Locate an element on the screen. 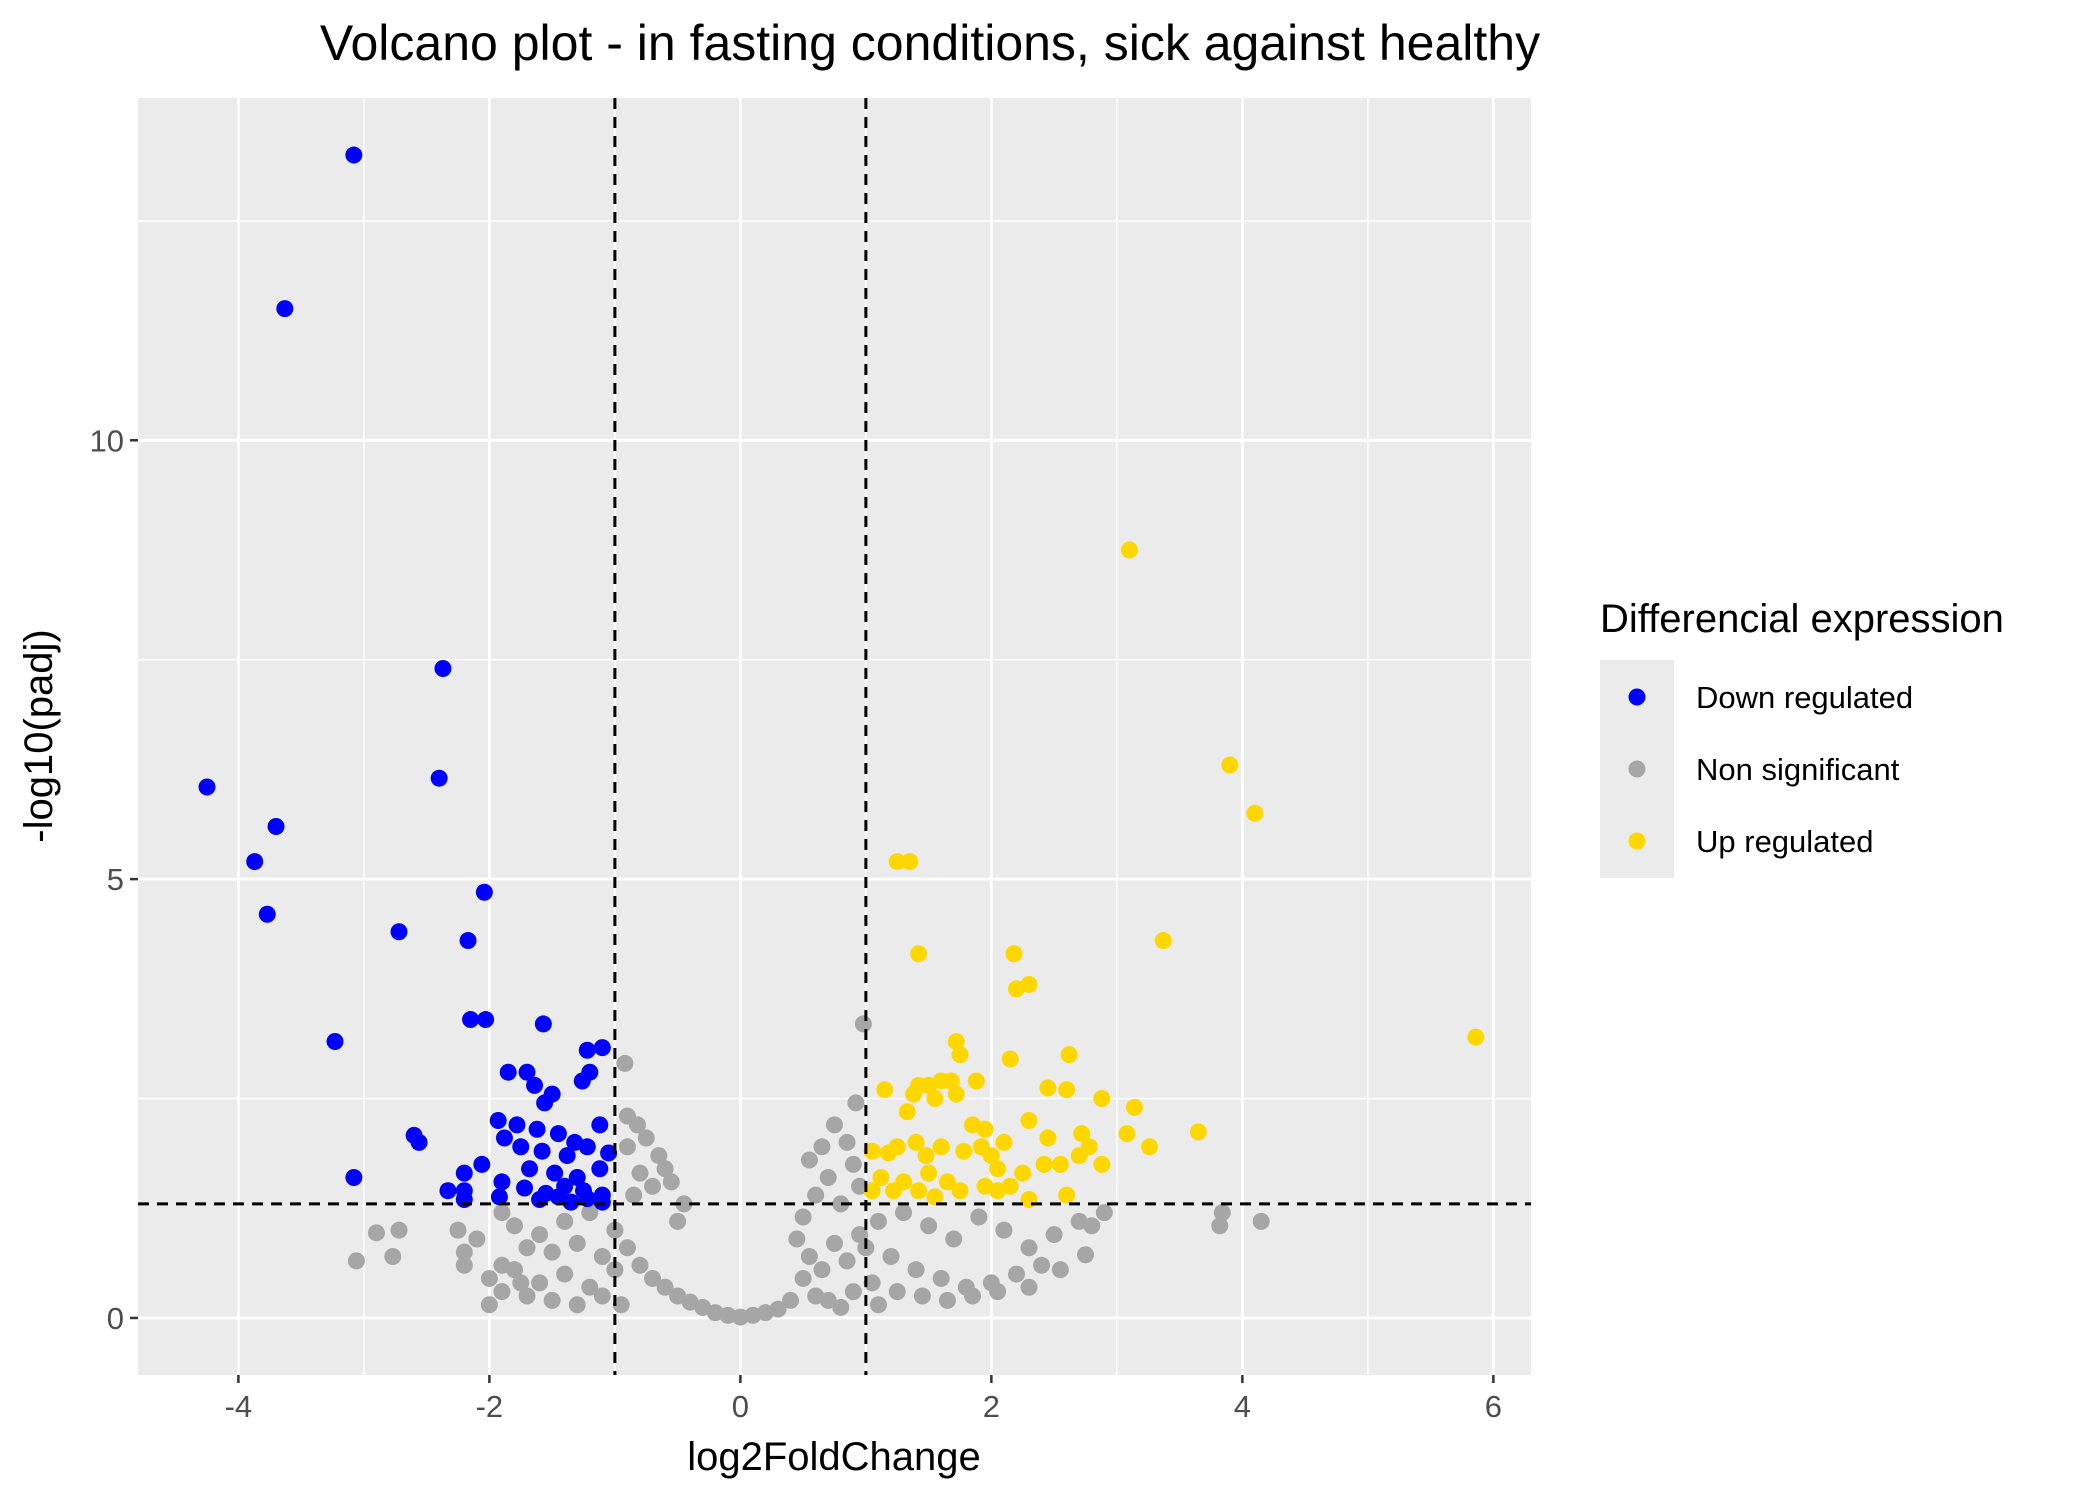  x-axis-title: log2FoldChange is located at coordinates (834, 1457).